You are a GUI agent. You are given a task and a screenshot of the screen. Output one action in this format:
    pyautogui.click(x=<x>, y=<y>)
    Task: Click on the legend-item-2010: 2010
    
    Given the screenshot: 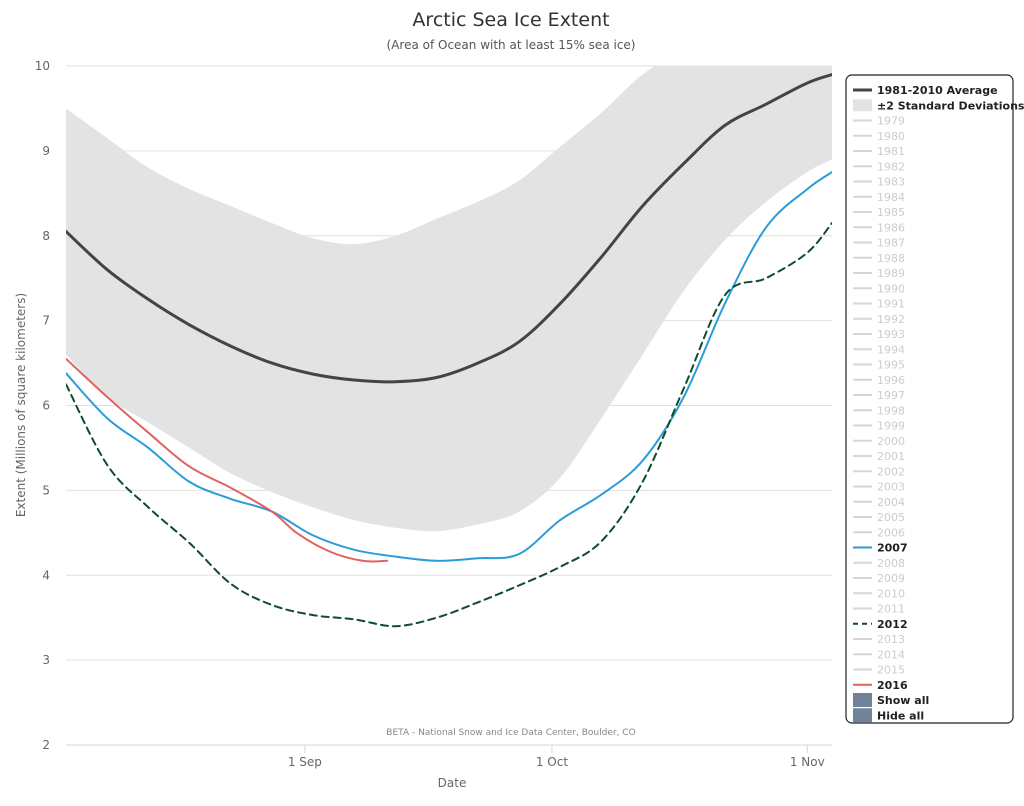 What is the action you would take?
    pyautogui.click(x=879, y=593)
    